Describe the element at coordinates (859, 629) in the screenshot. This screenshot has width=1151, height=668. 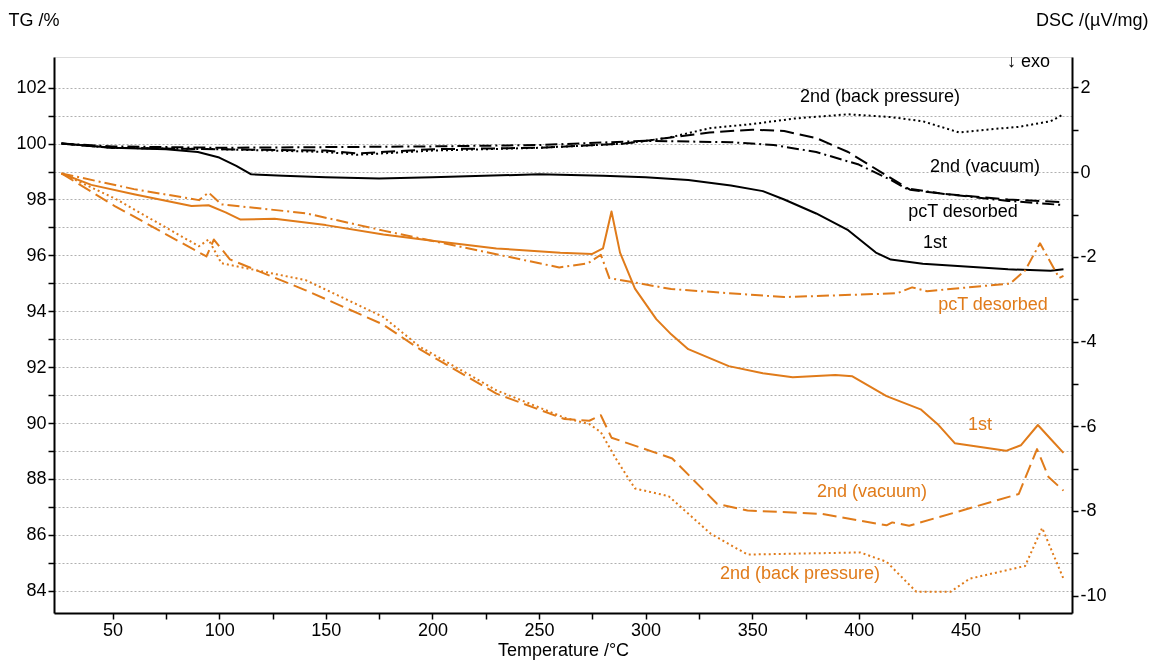
I see `x-tick-label: 400` at that location.